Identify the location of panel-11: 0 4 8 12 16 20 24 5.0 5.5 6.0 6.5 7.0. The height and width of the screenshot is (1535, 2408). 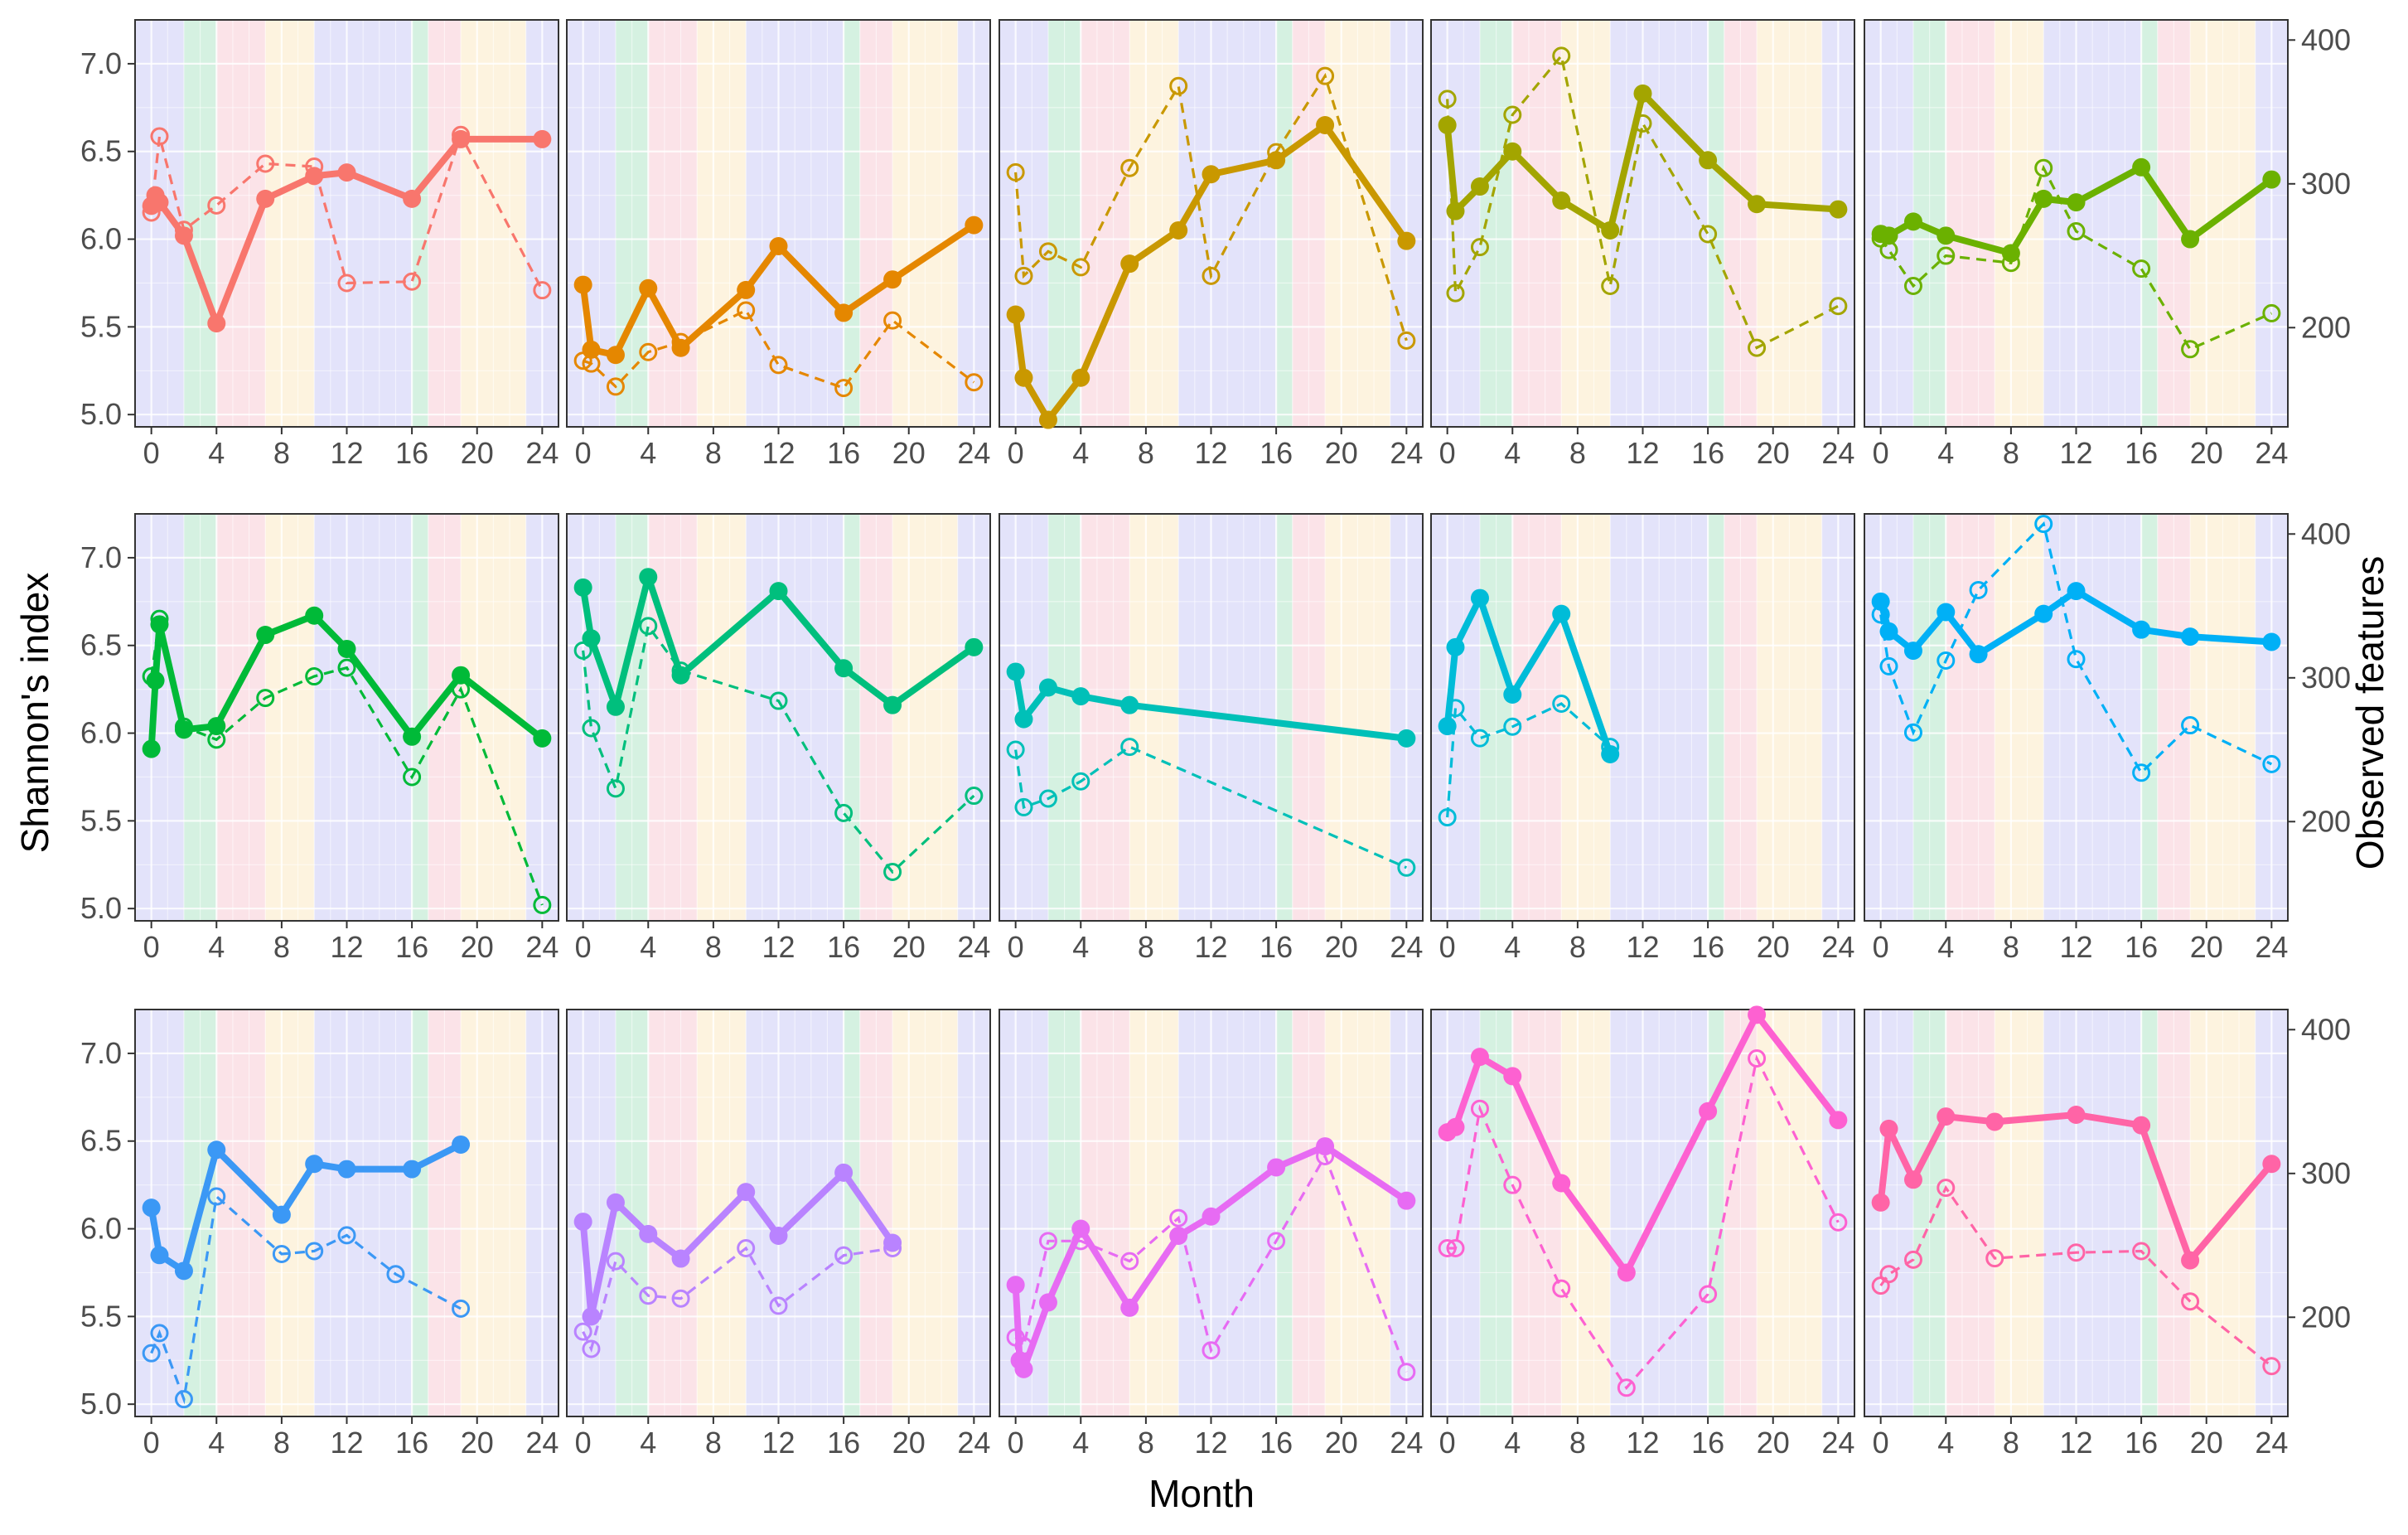
(319, 1234).